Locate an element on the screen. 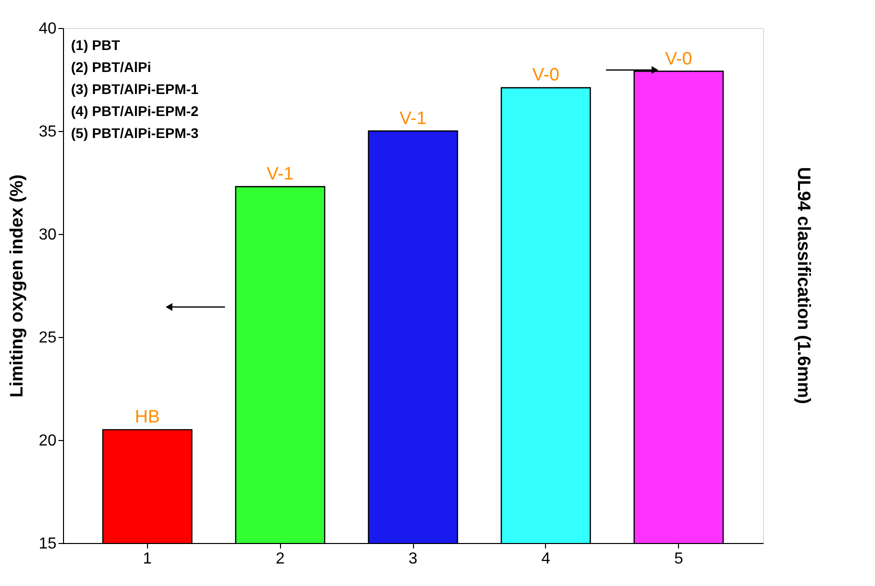 The image size is (875, 586). y-tick-label: 40 is located at coordinates (47, 29).